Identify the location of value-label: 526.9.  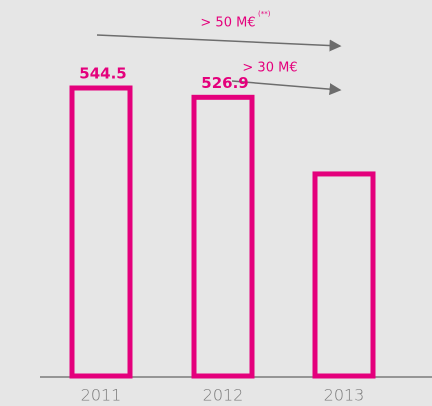
(224, 83).